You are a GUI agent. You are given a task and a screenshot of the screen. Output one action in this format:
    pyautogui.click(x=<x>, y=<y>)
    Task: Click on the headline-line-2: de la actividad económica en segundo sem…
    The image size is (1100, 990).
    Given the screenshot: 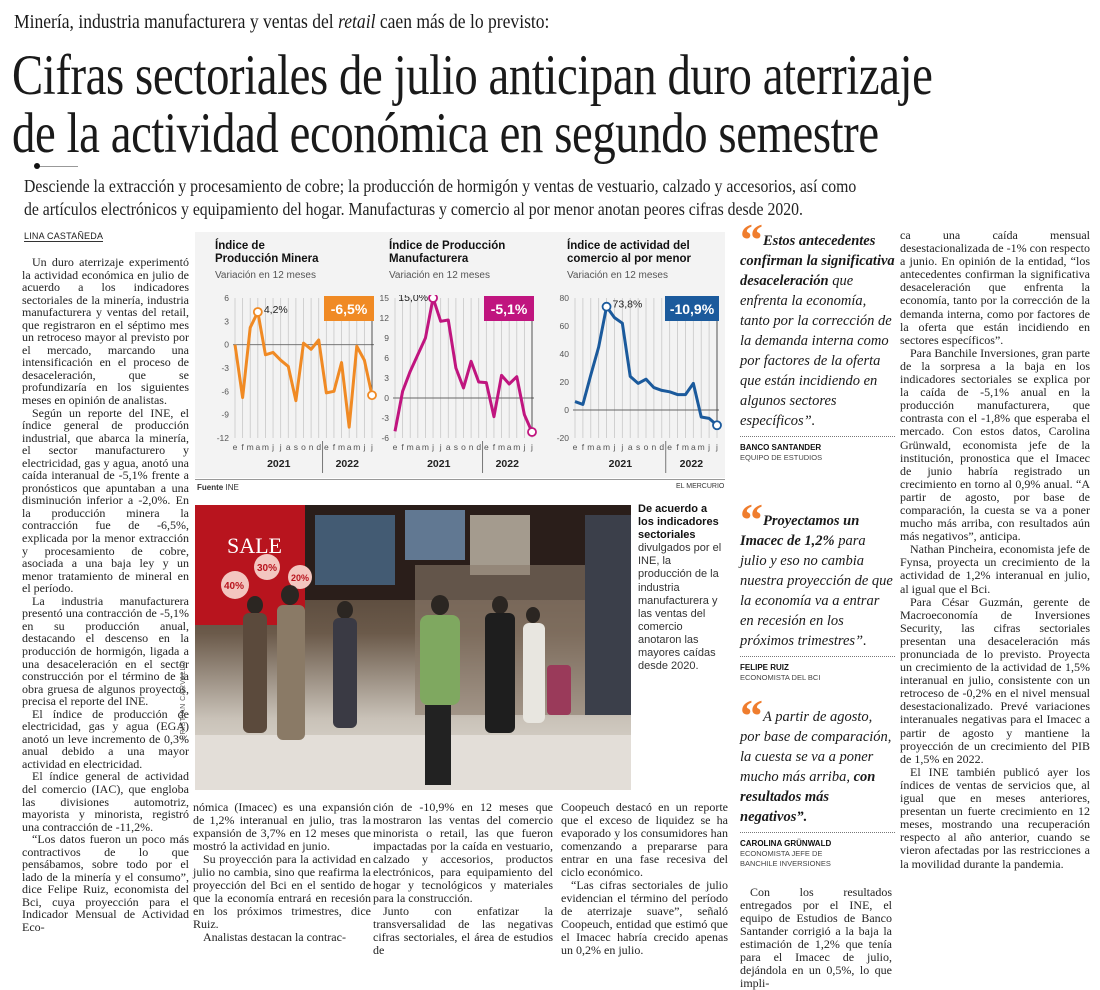 What is the action you would take?
    pyautogui.click(x=445, y=133)
    